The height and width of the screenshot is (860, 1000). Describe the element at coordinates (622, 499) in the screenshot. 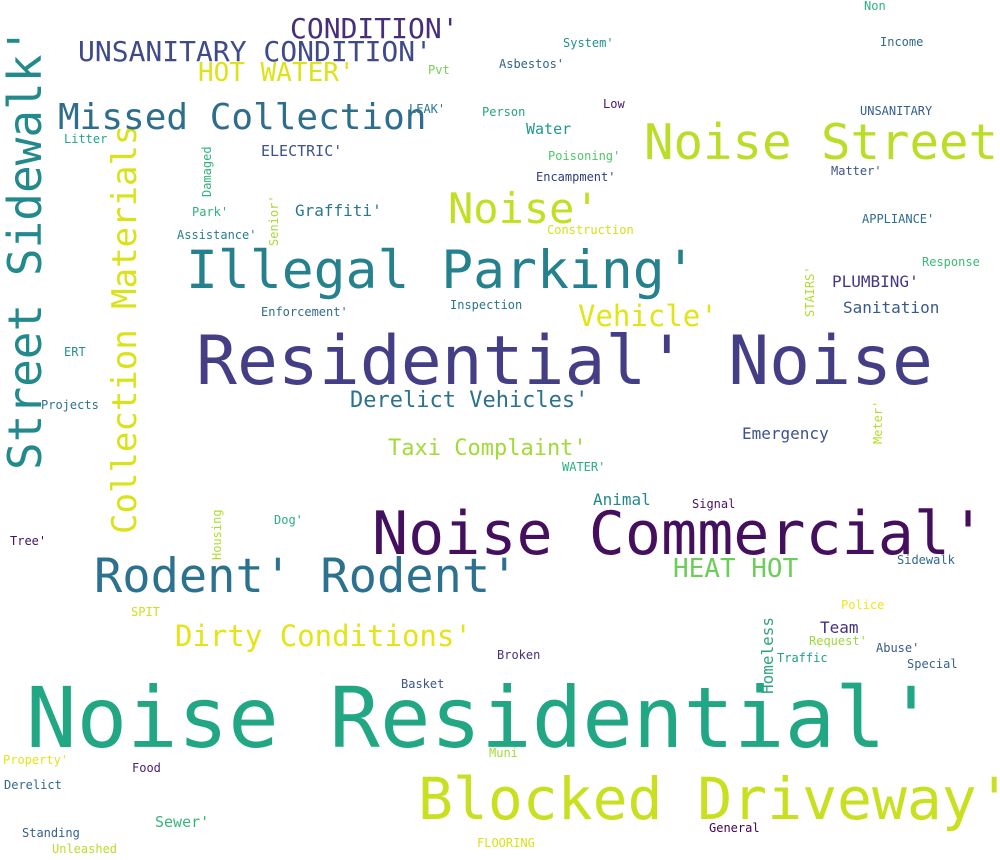

I see `word-animal: Animal` at that location.